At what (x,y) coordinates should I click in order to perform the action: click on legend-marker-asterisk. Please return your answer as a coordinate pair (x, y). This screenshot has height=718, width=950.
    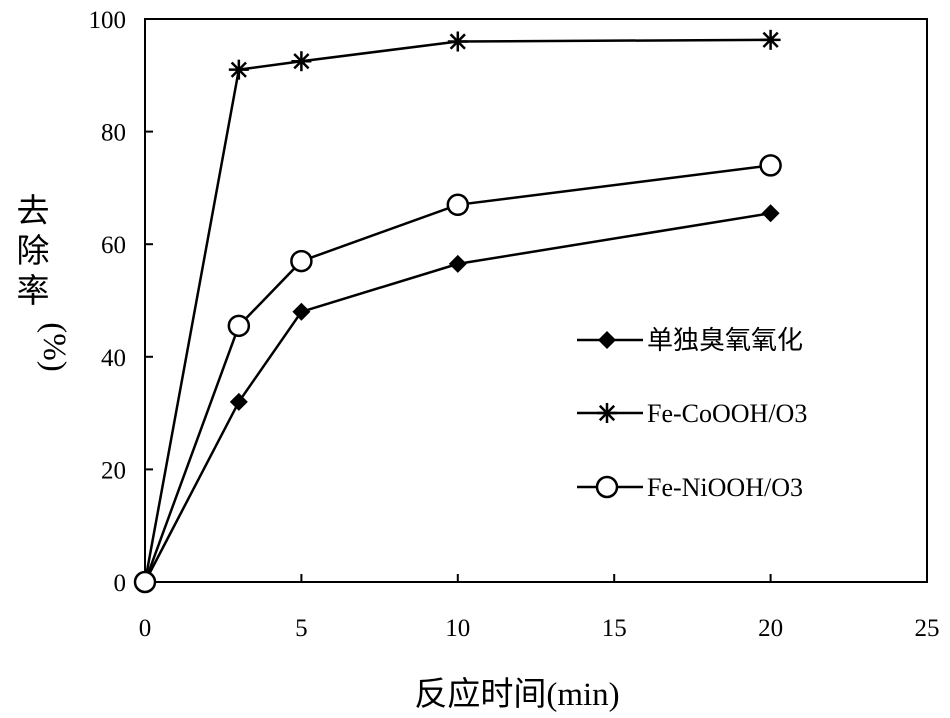
    Looking at the image, I should click on (607, 413).